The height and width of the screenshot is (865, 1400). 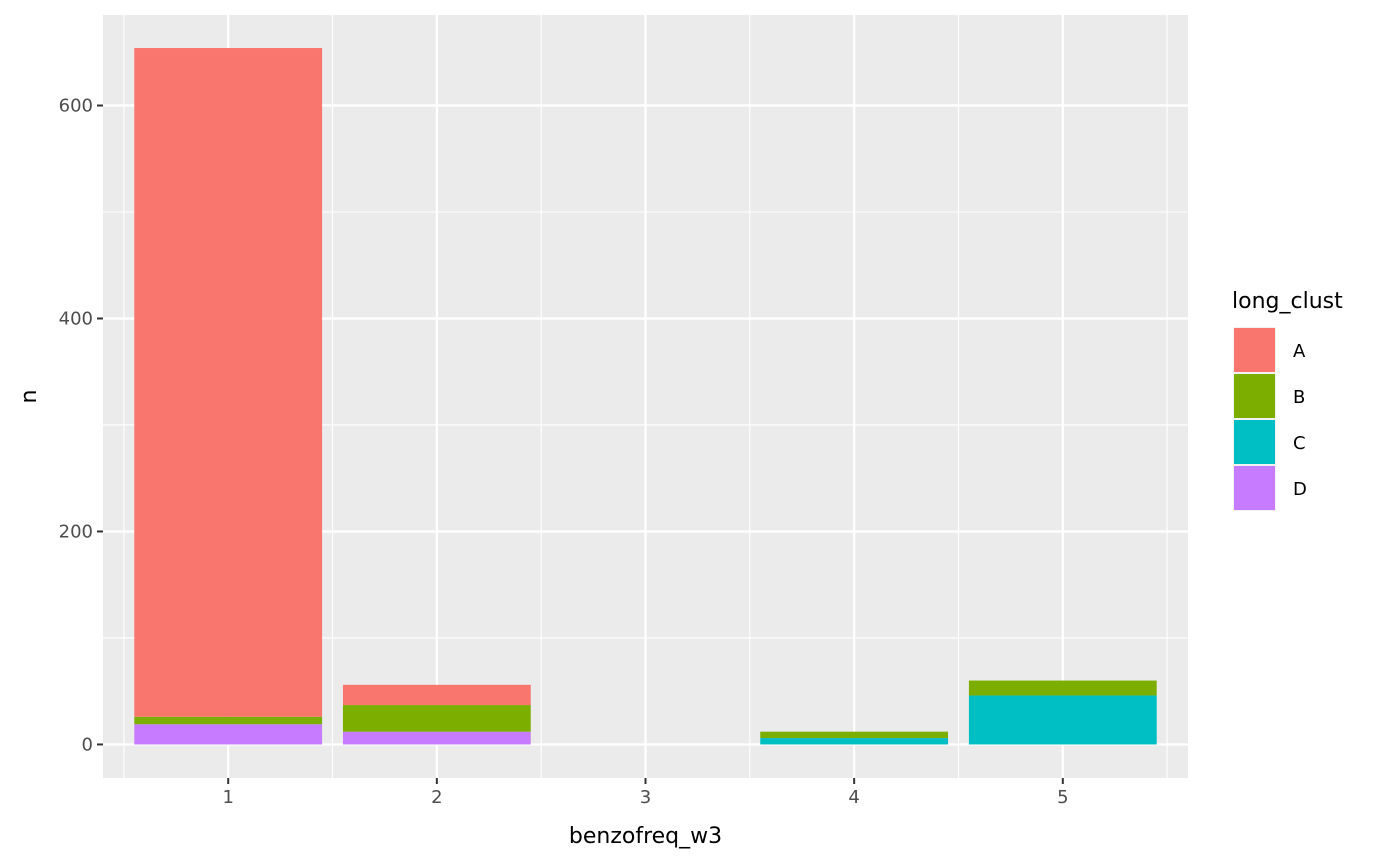 I want to click on legend-key-A, so click(x=1254, y=350).